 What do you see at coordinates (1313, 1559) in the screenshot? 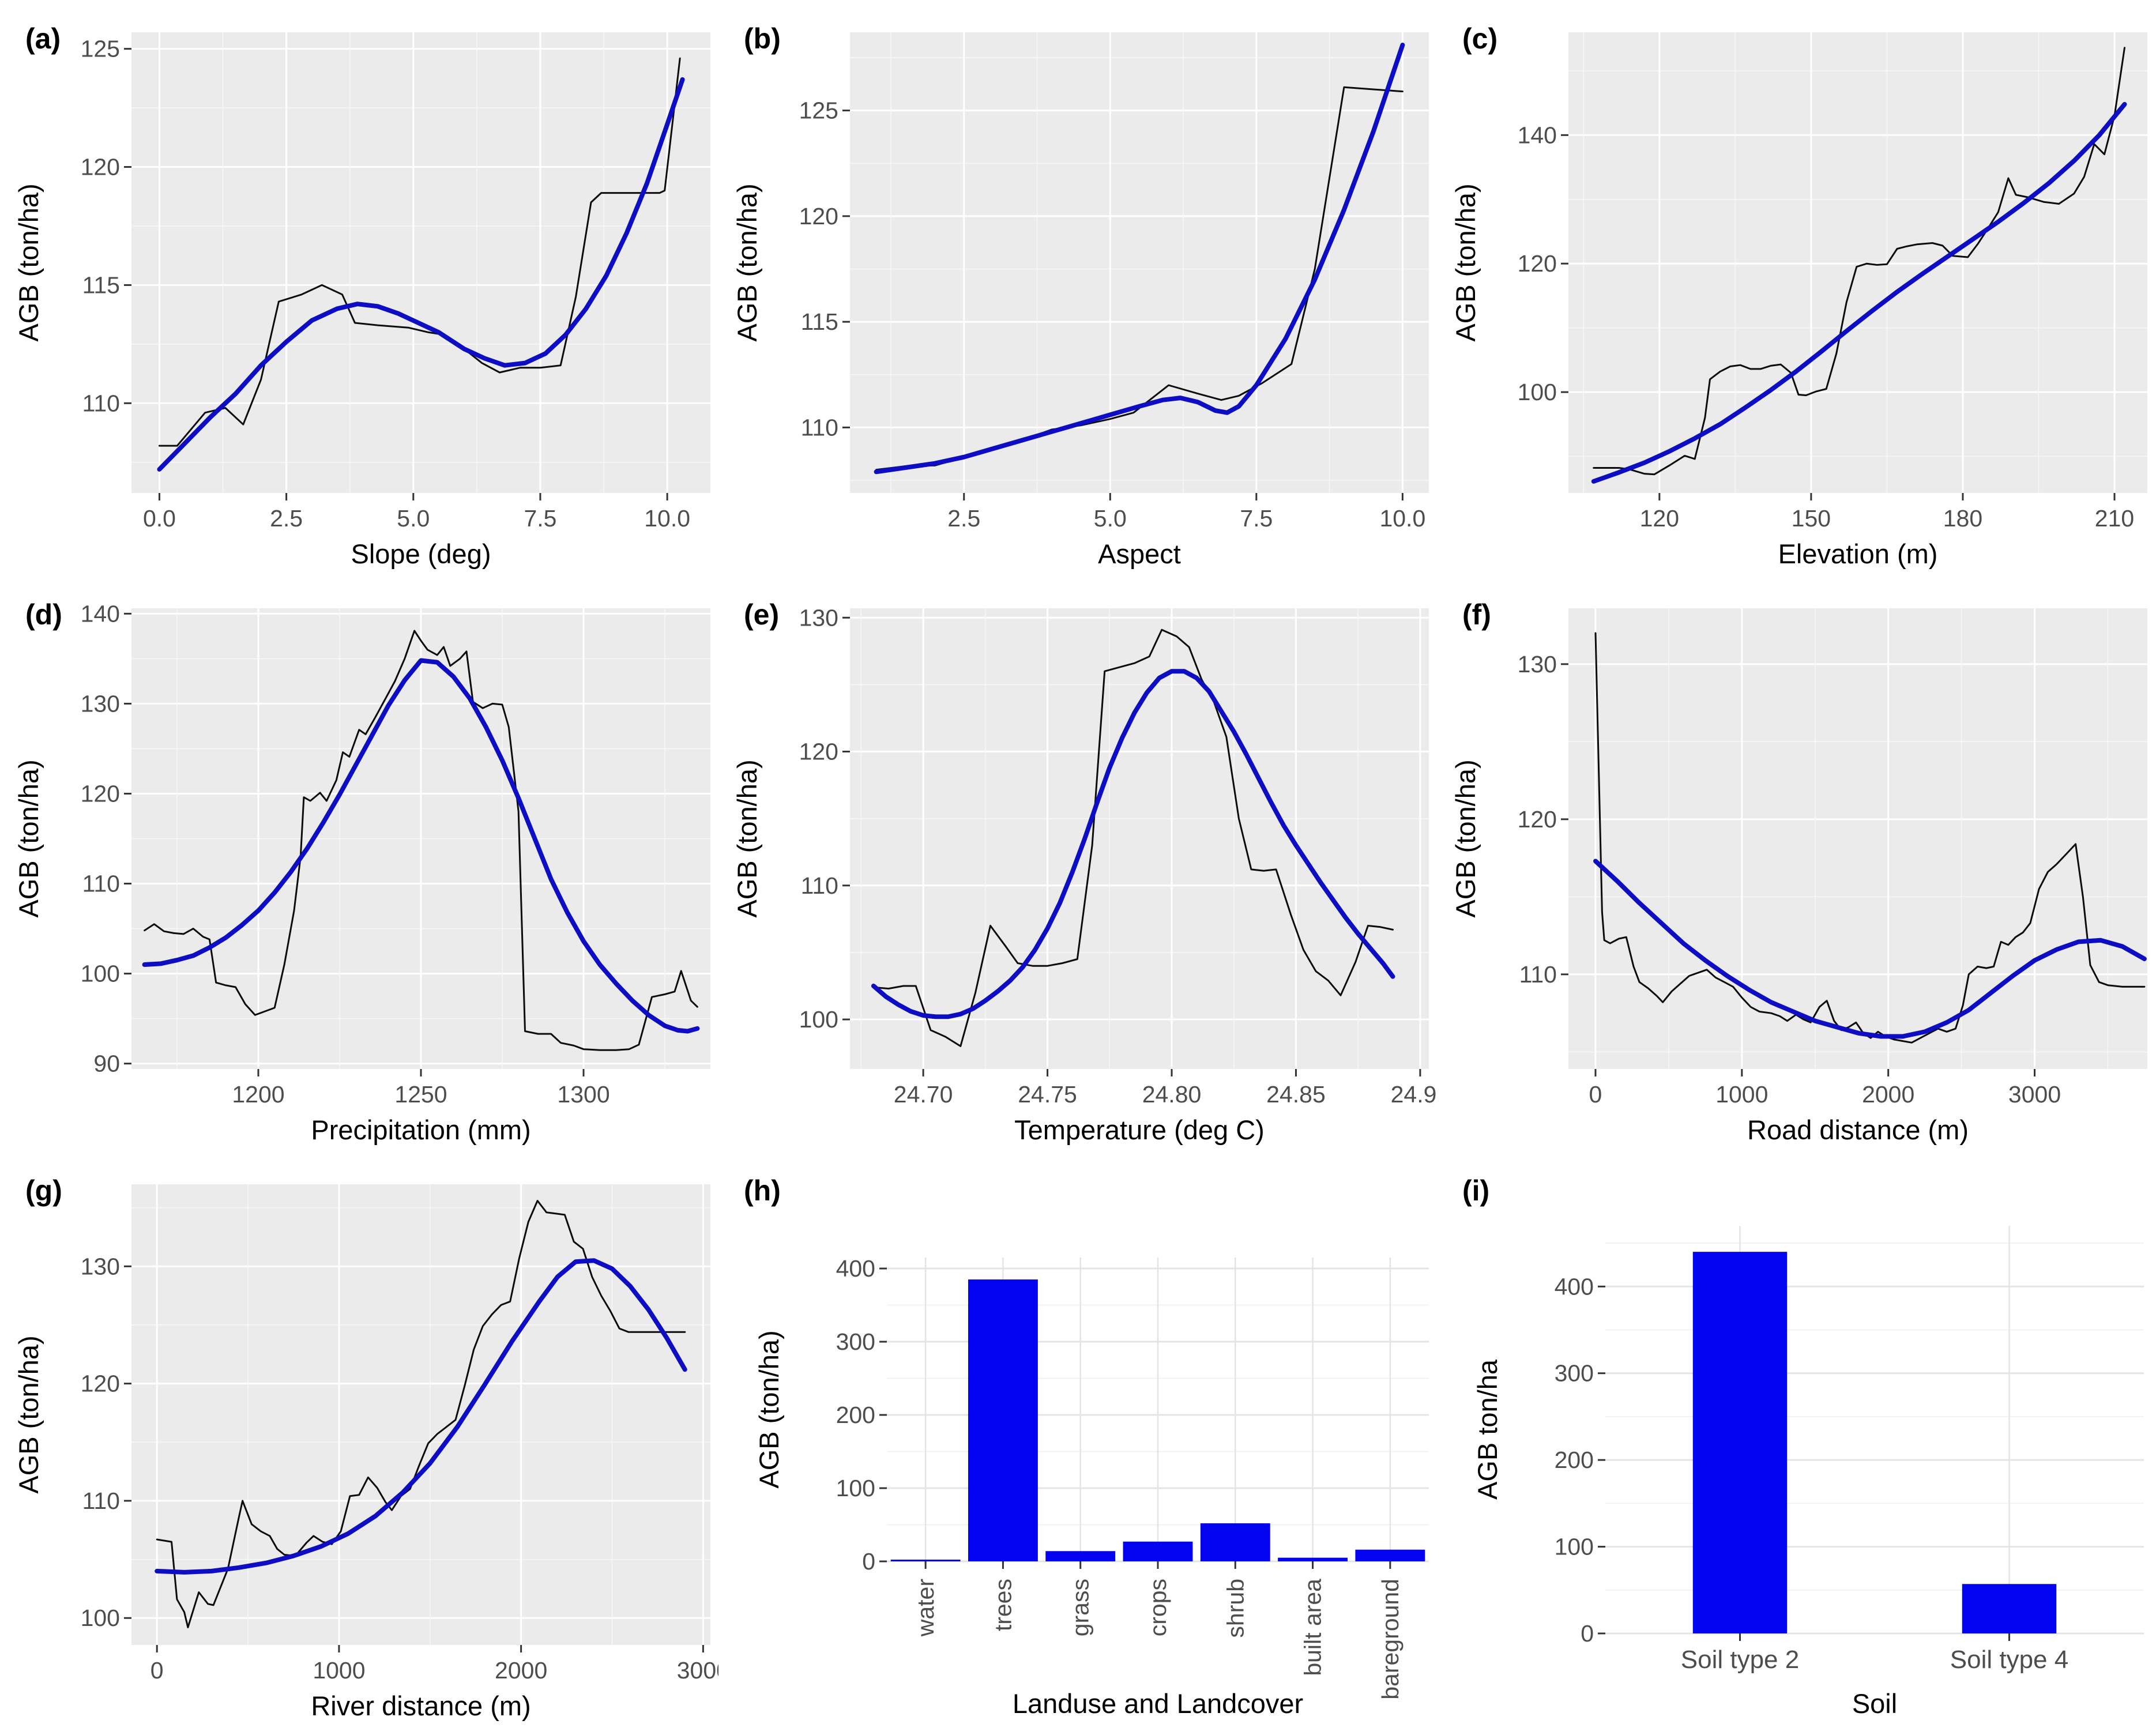
I see `bar-built-area` at bounding box center [1313, 1559].